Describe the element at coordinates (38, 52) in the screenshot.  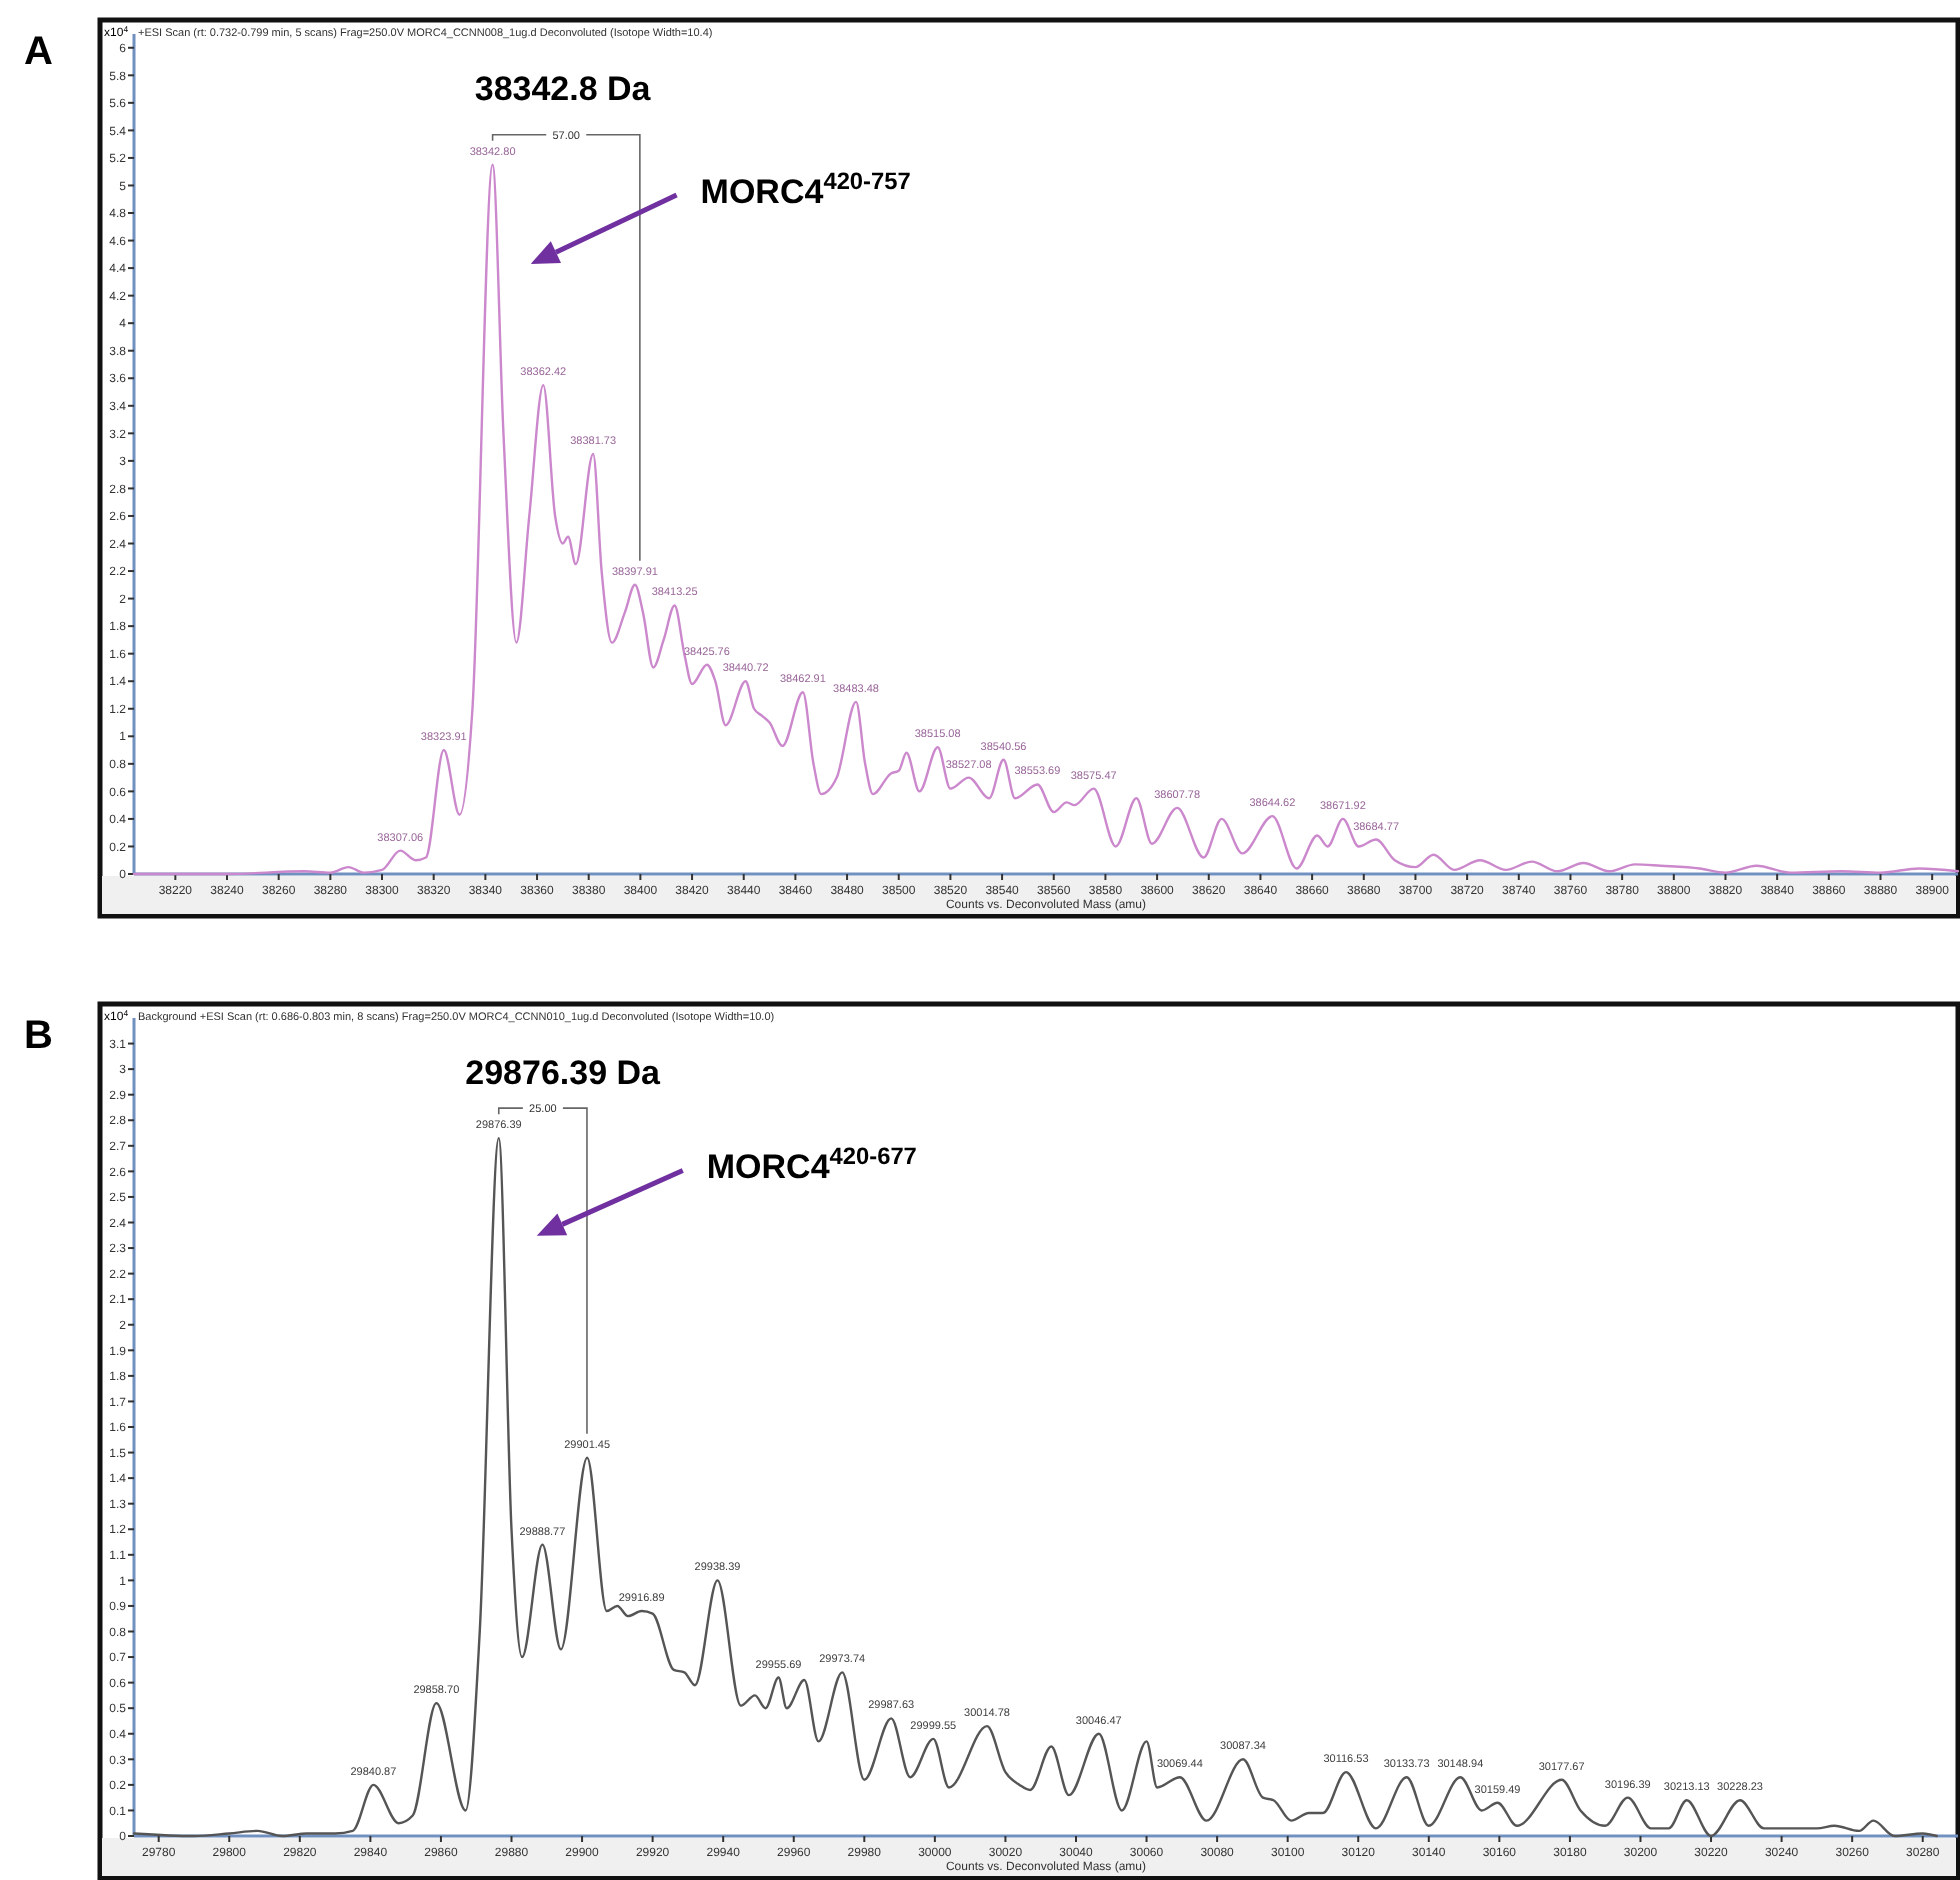
I see `chart-subtitle: A` at that location.